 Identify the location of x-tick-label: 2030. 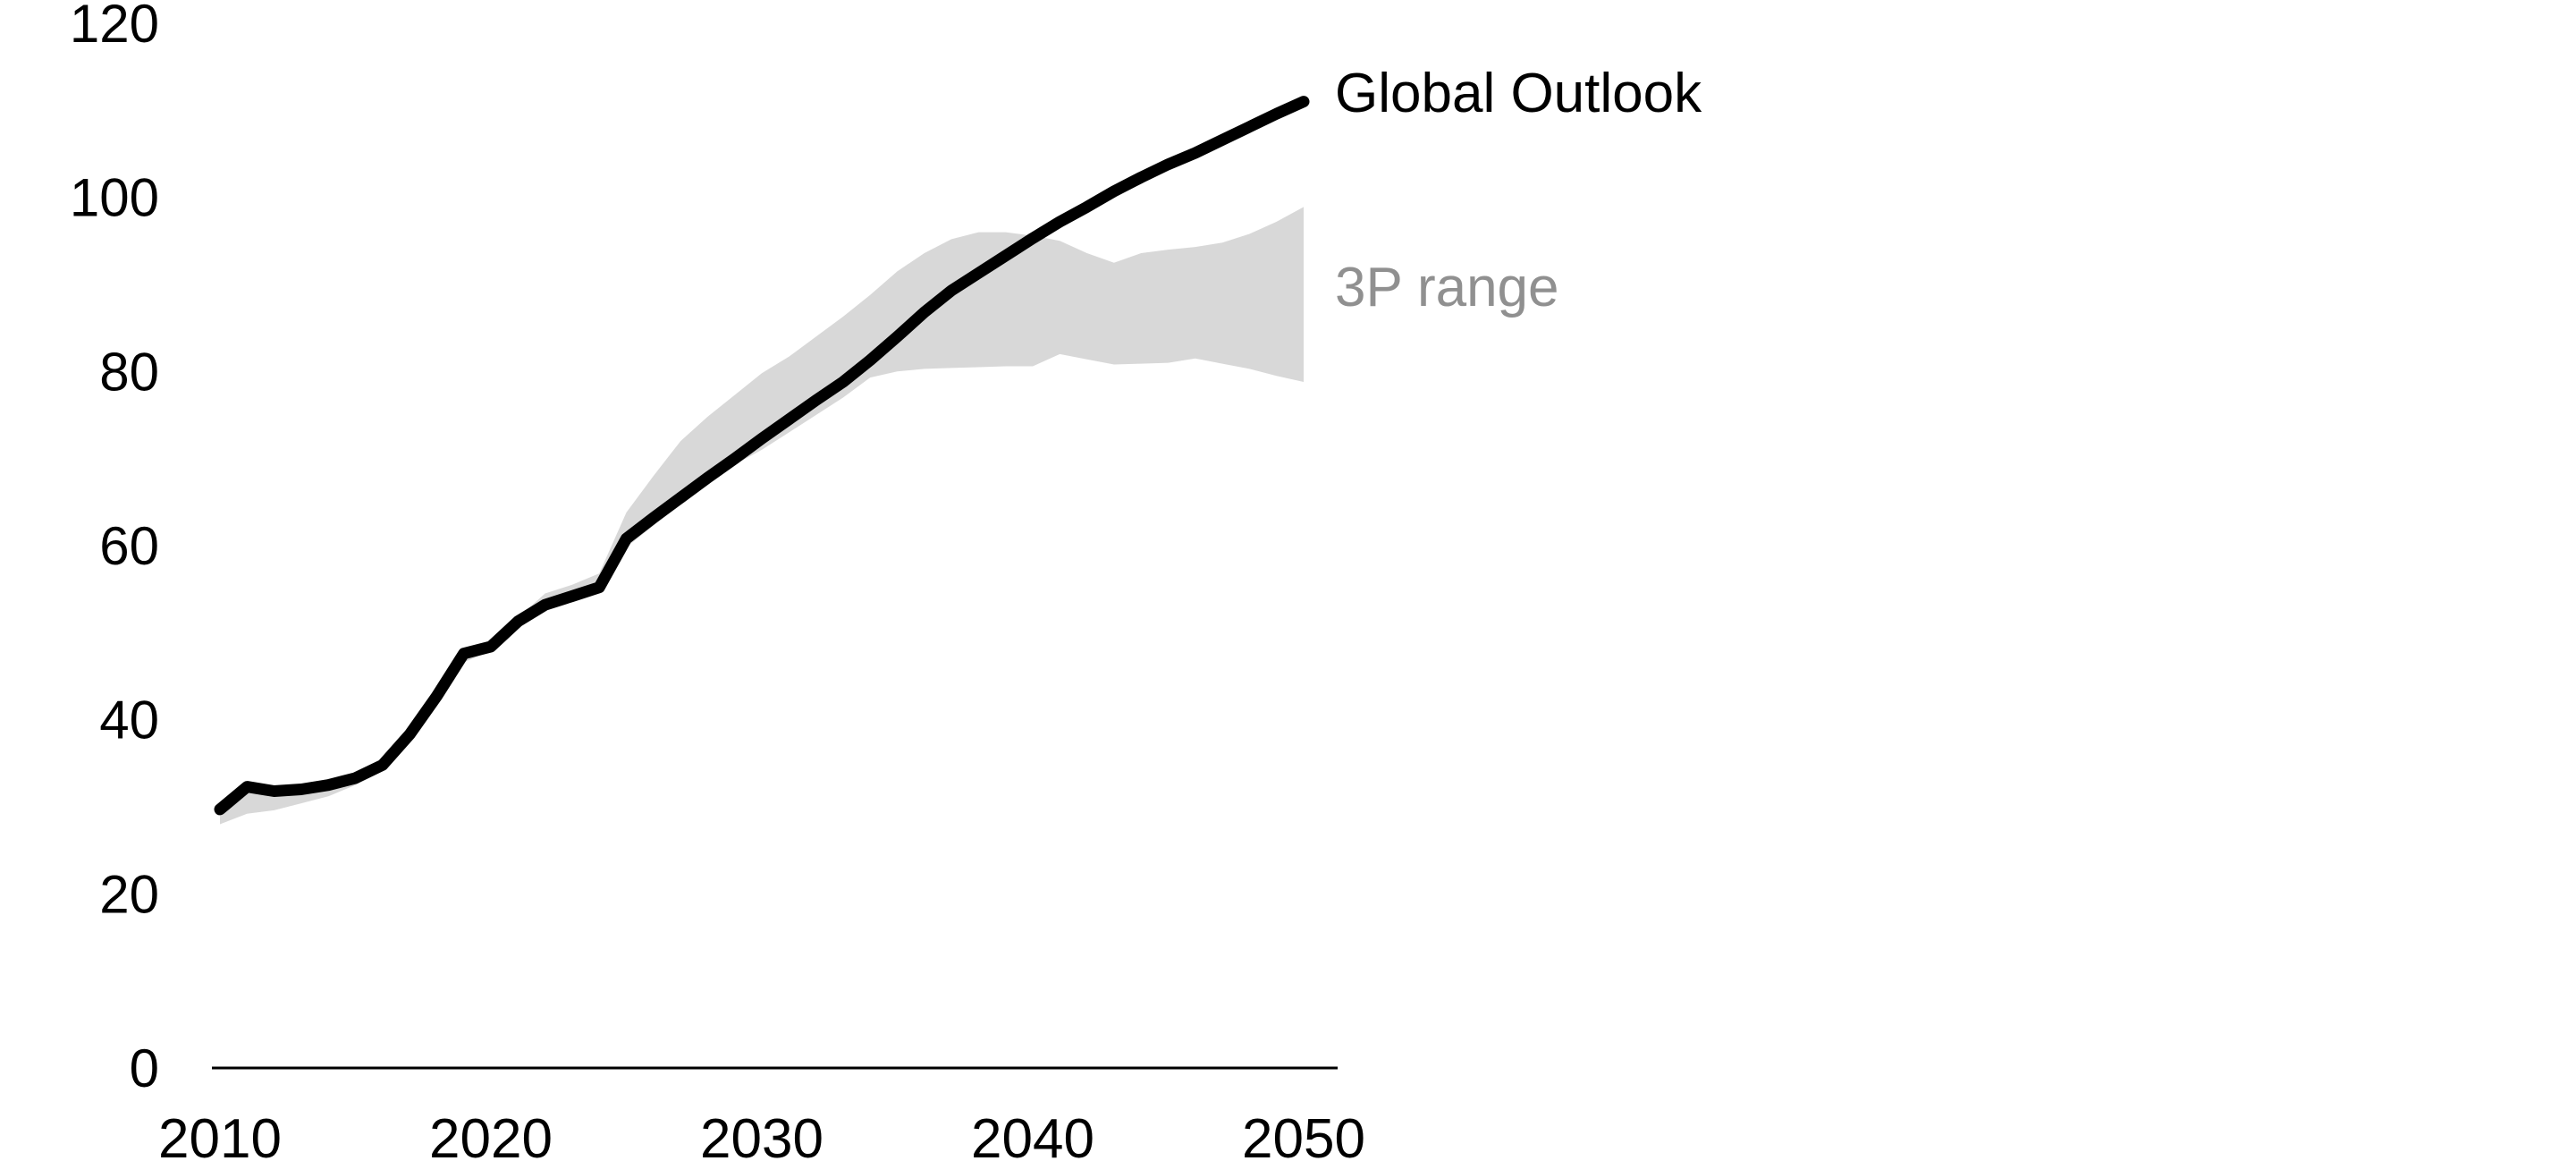
(761, 1134).